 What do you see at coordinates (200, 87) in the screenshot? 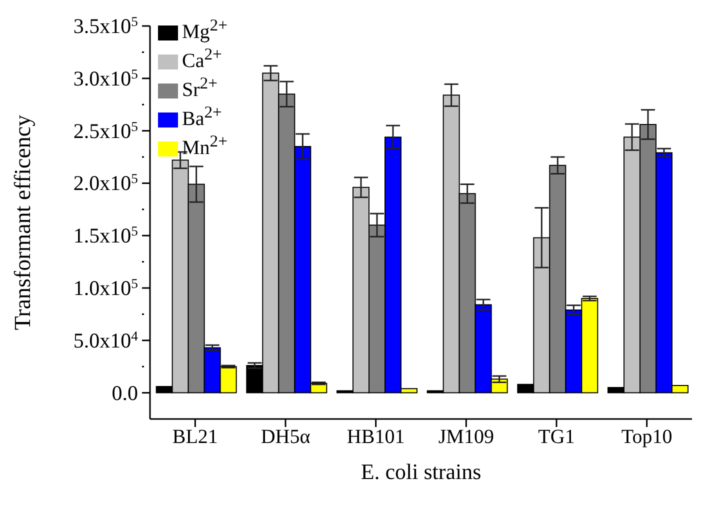
I see `legend-label: Sr$^{2+}$` at bounding box center [200, 87].